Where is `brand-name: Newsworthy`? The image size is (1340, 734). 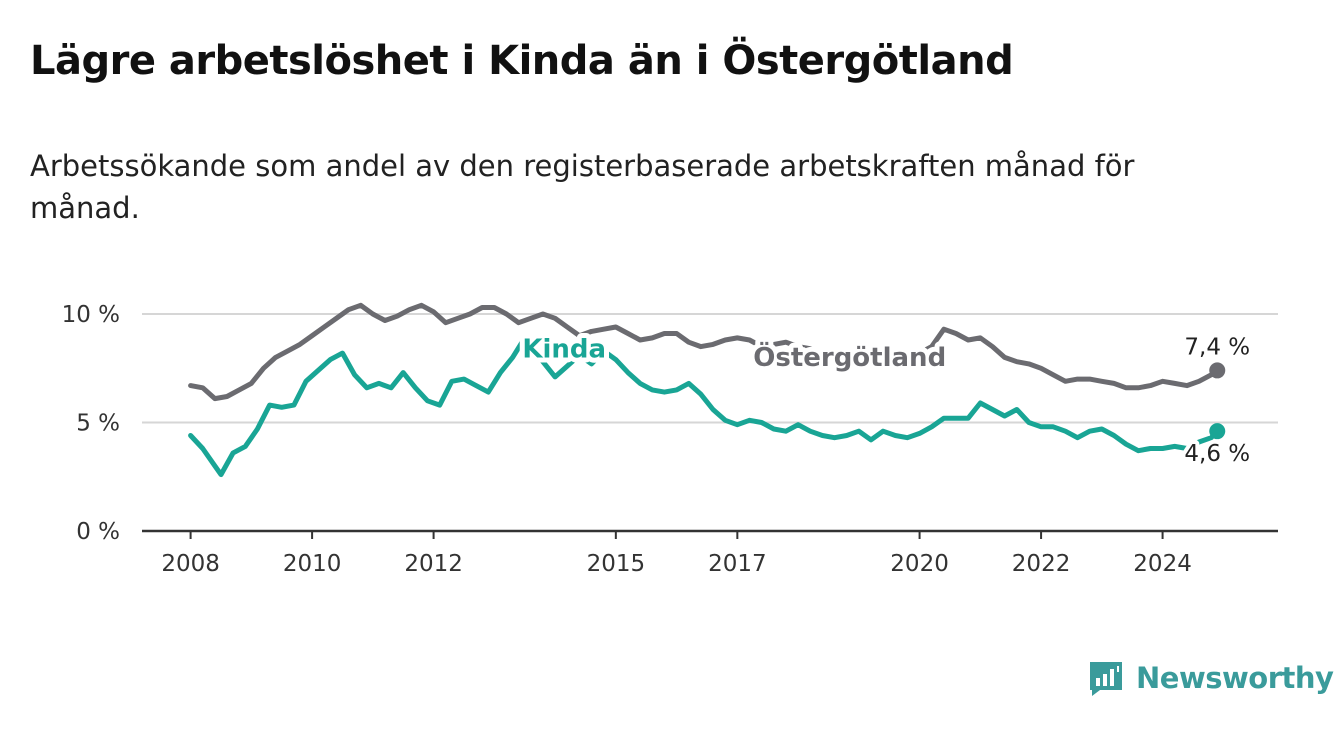
brand-name: Newsworthy is located at coordinates (1235, 678).